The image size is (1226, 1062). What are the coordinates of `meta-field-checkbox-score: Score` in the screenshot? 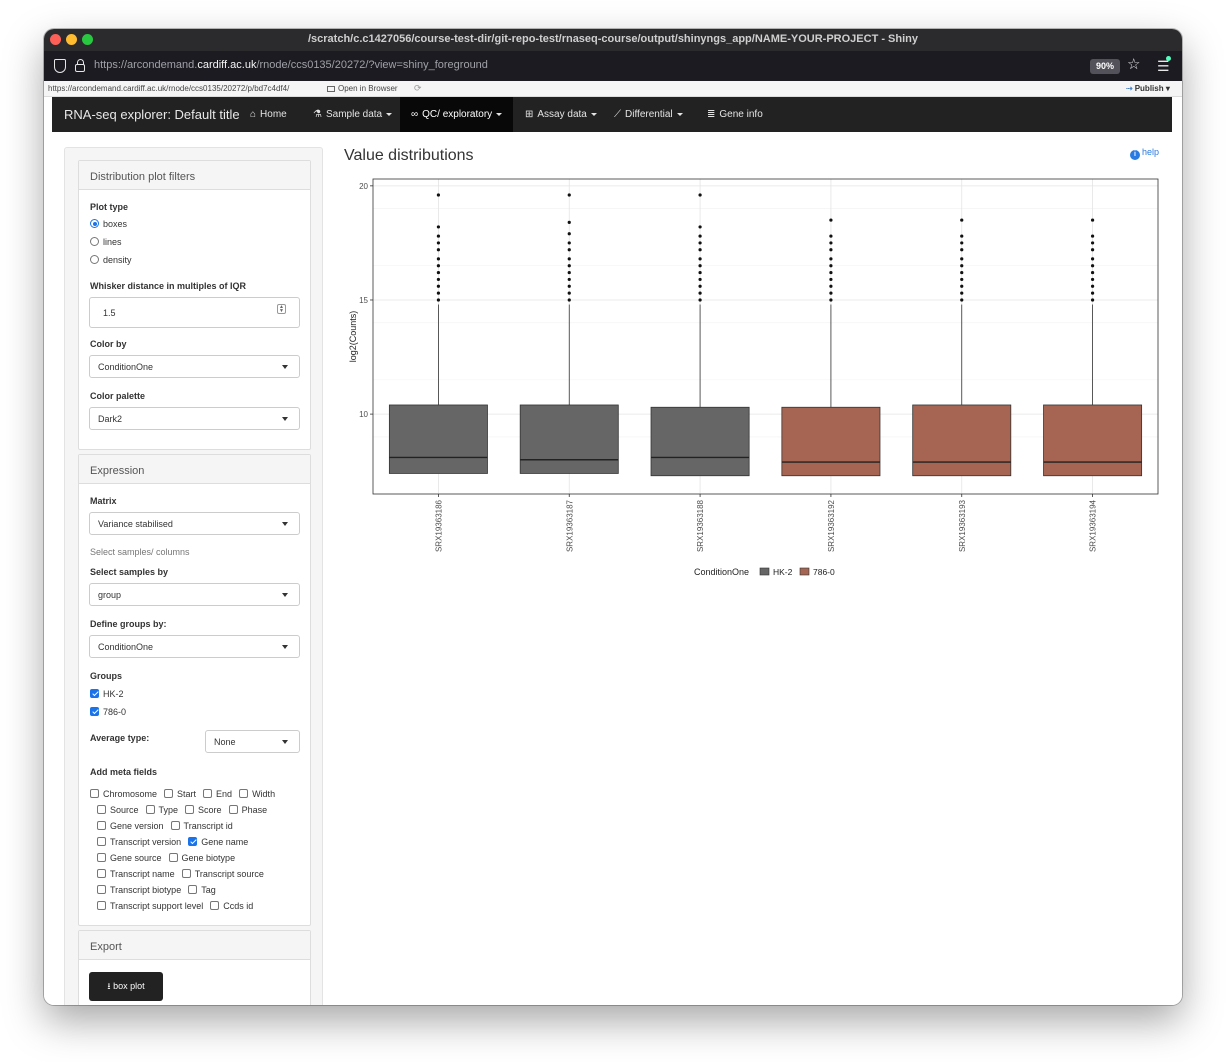 It's located at (203, 810).